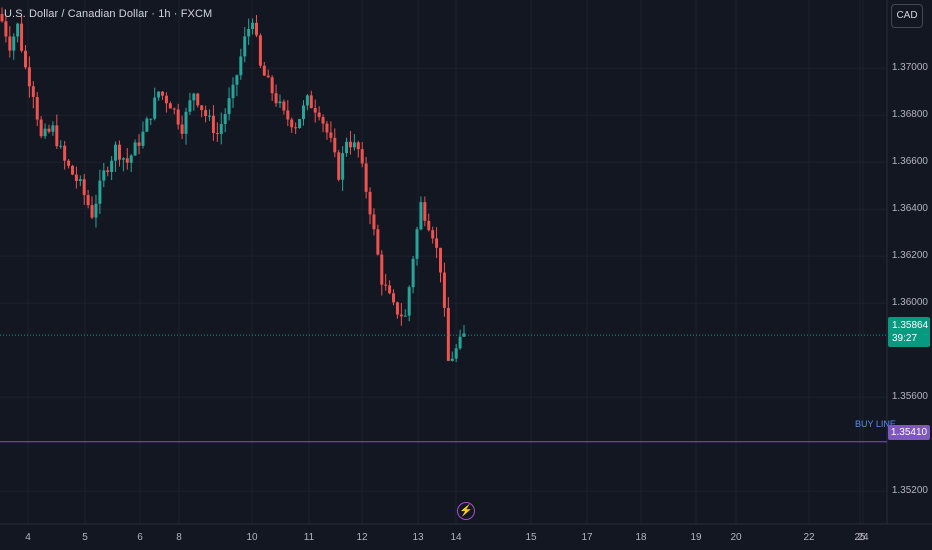 The image size is (932, 550). Describe the element at coordinates (641, 537) in the screenshot. I see `time-axis-label: 18` at that location.